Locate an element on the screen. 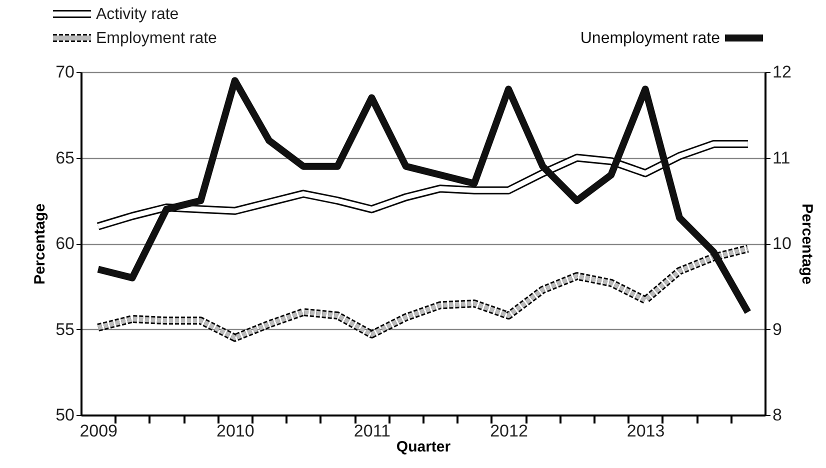  text: Unemployment rate is located at coordinates (650, 38).